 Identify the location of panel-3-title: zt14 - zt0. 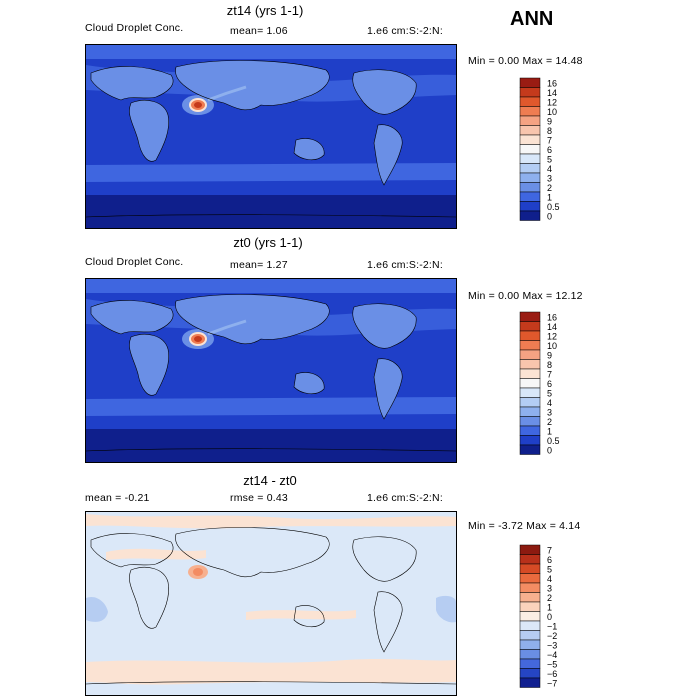
(270, 480).